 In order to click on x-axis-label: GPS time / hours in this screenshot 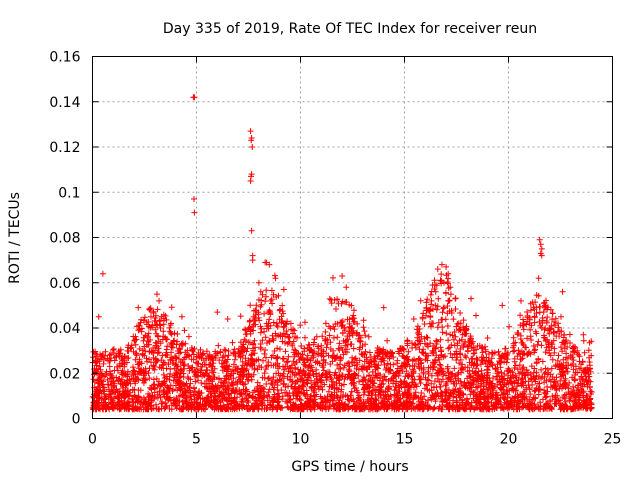, I will do `click(349, 467)`.